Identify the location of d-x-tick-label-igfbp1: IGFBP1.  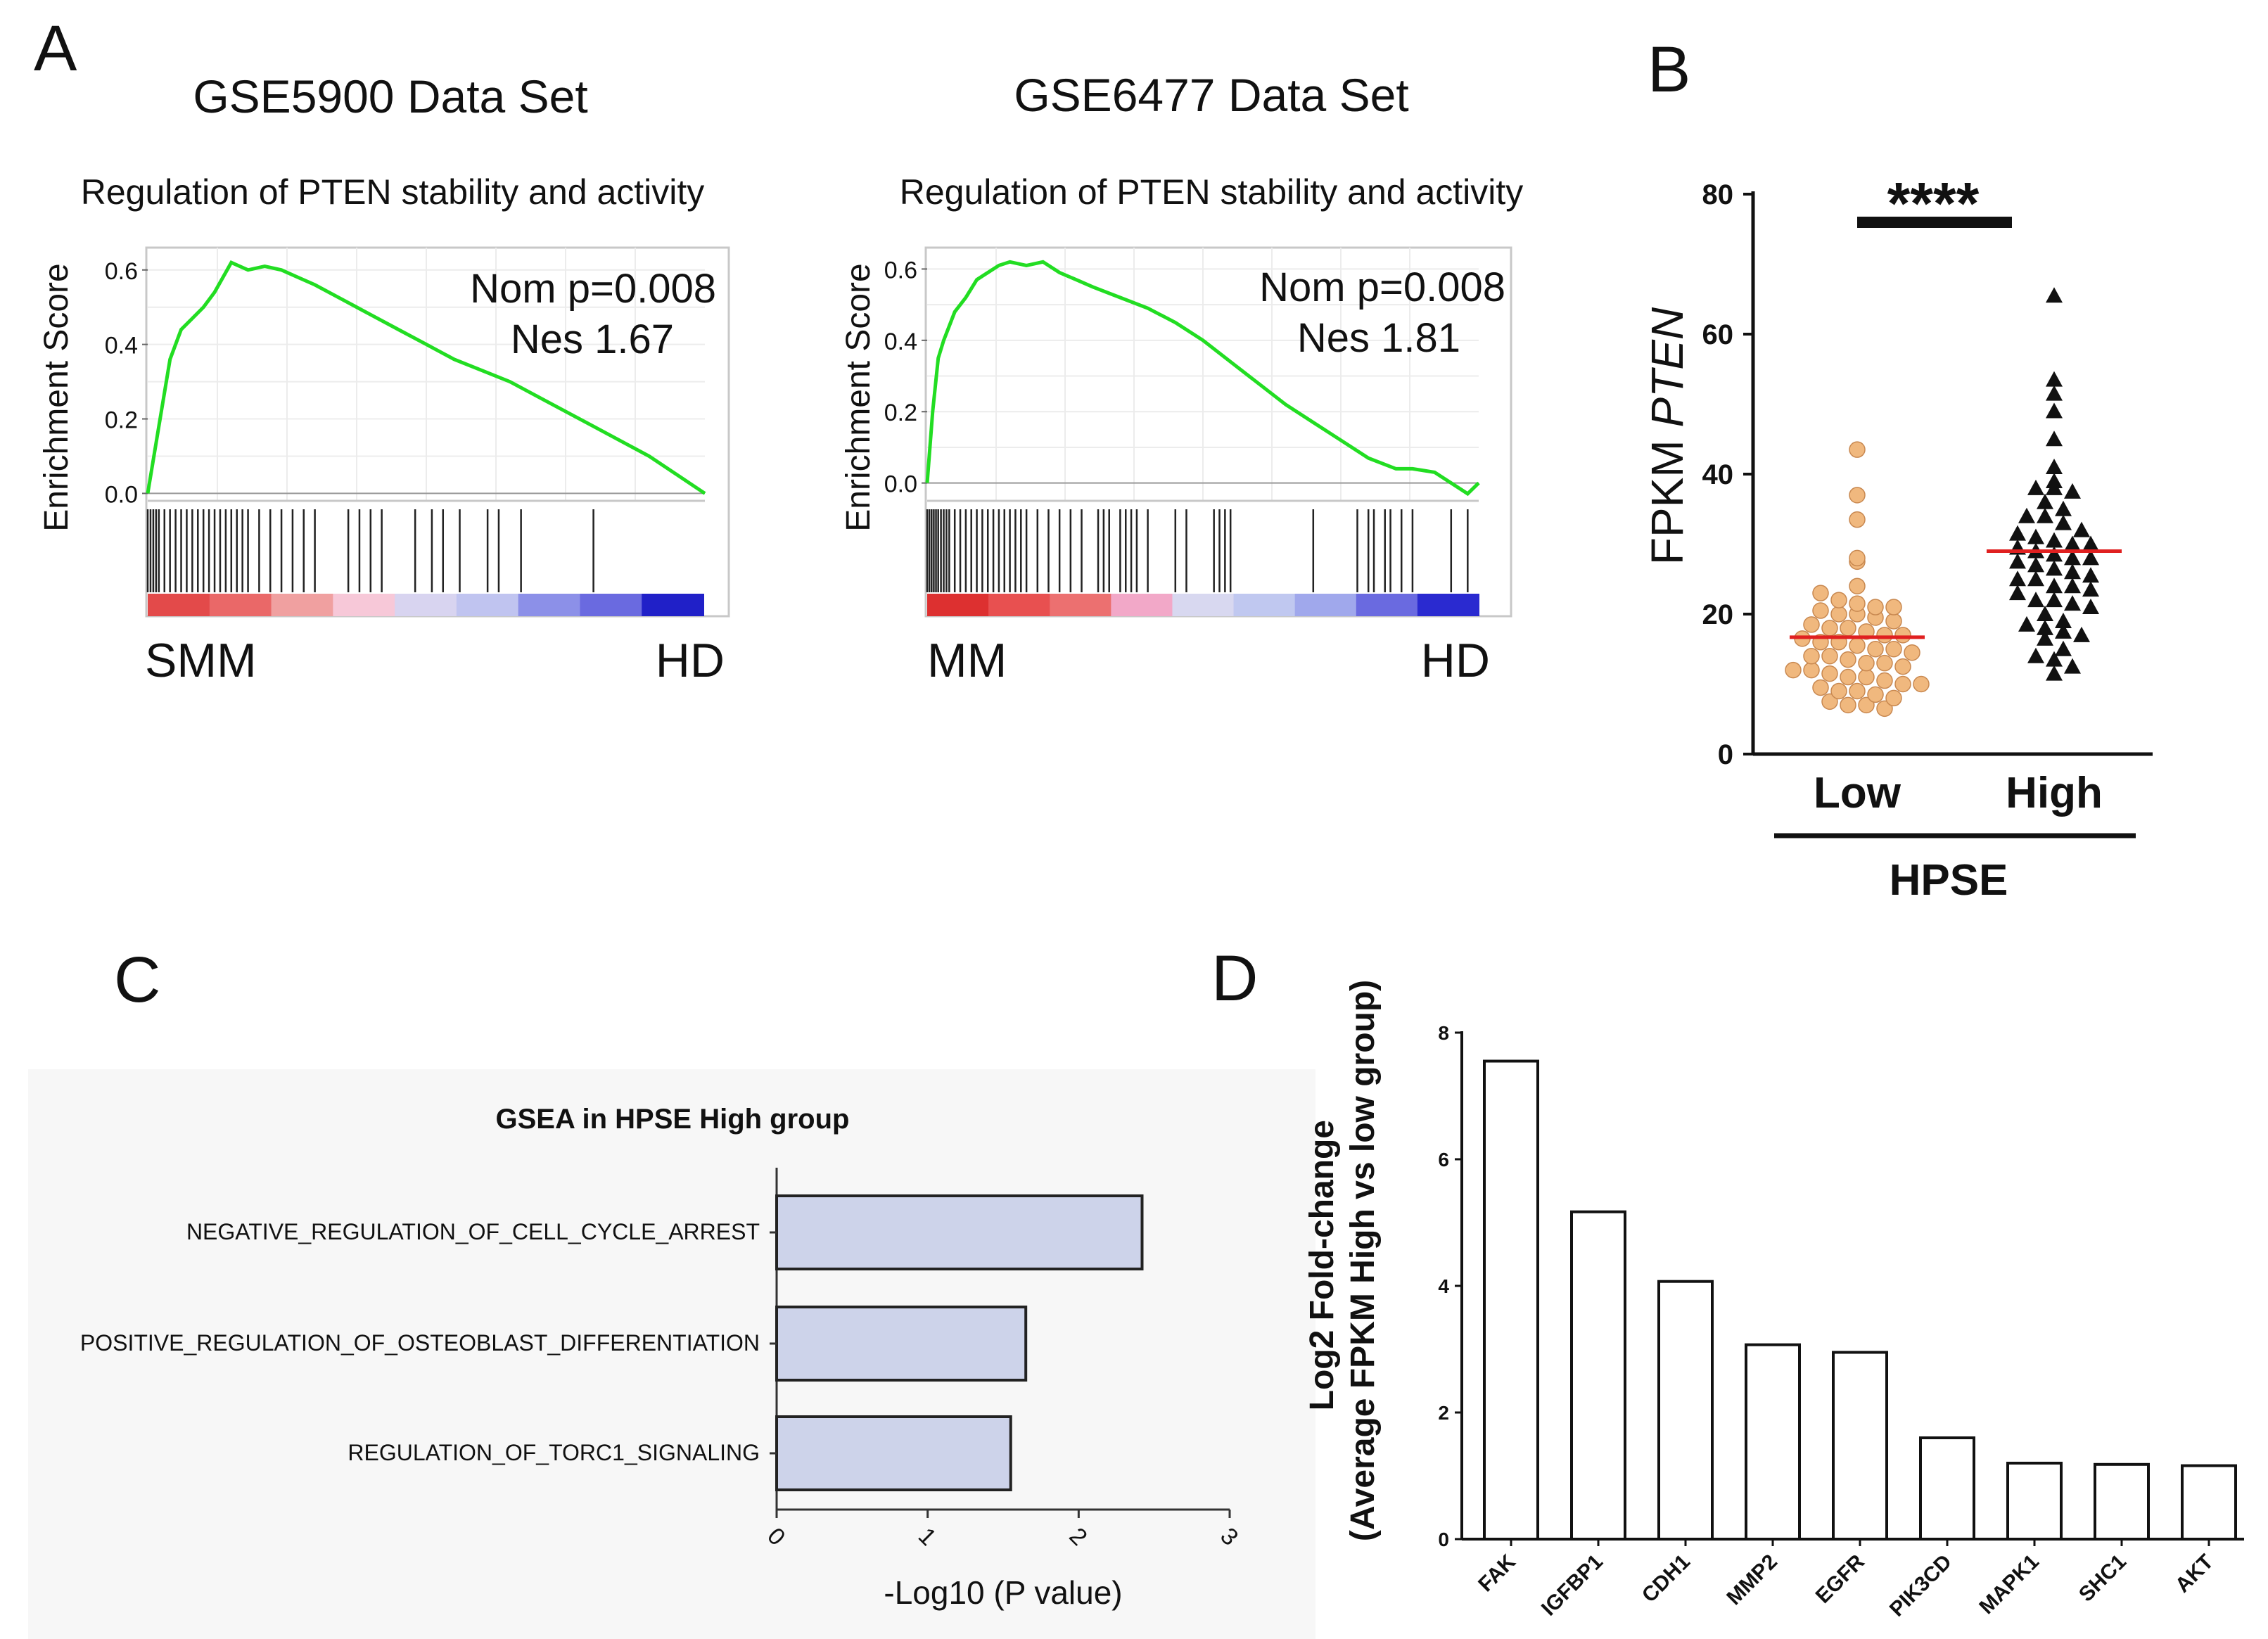
(1572, 1585).